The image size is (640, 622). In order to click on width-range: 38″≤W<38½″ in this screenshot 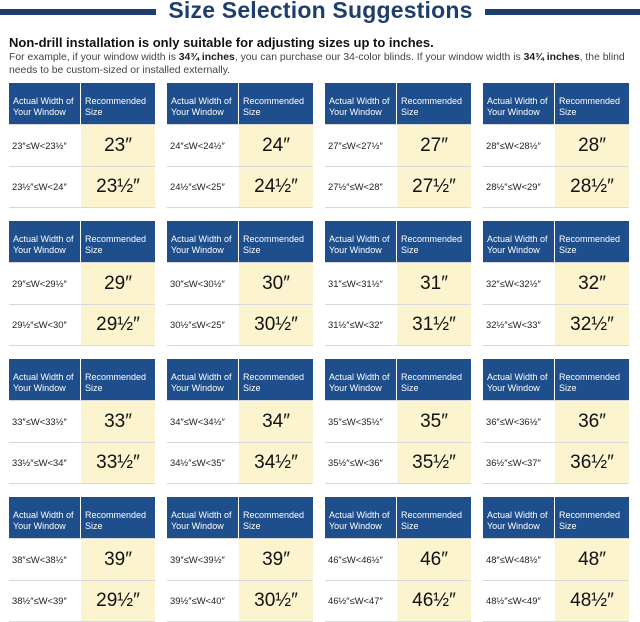, I will do `click(45, 559)`.